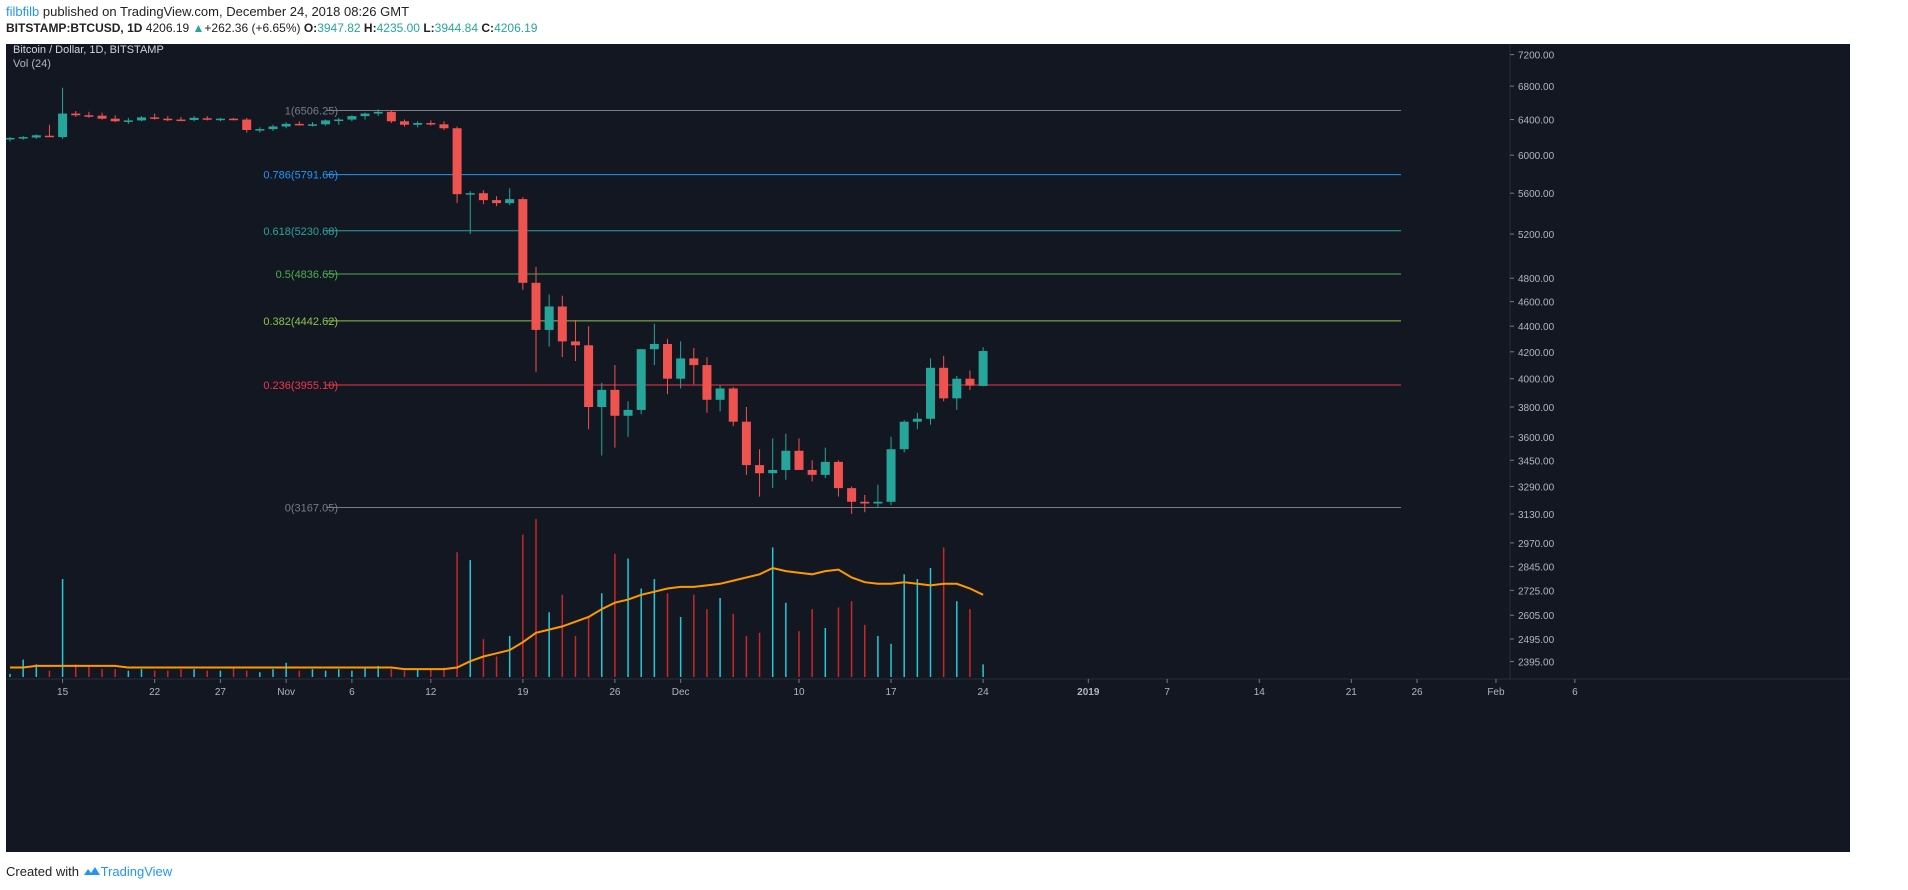 This screenshot has width=1908, height=890. Describe the element at coordinates (984, 692) in the screenshot. I see `x-tick-label: 24` at that location.